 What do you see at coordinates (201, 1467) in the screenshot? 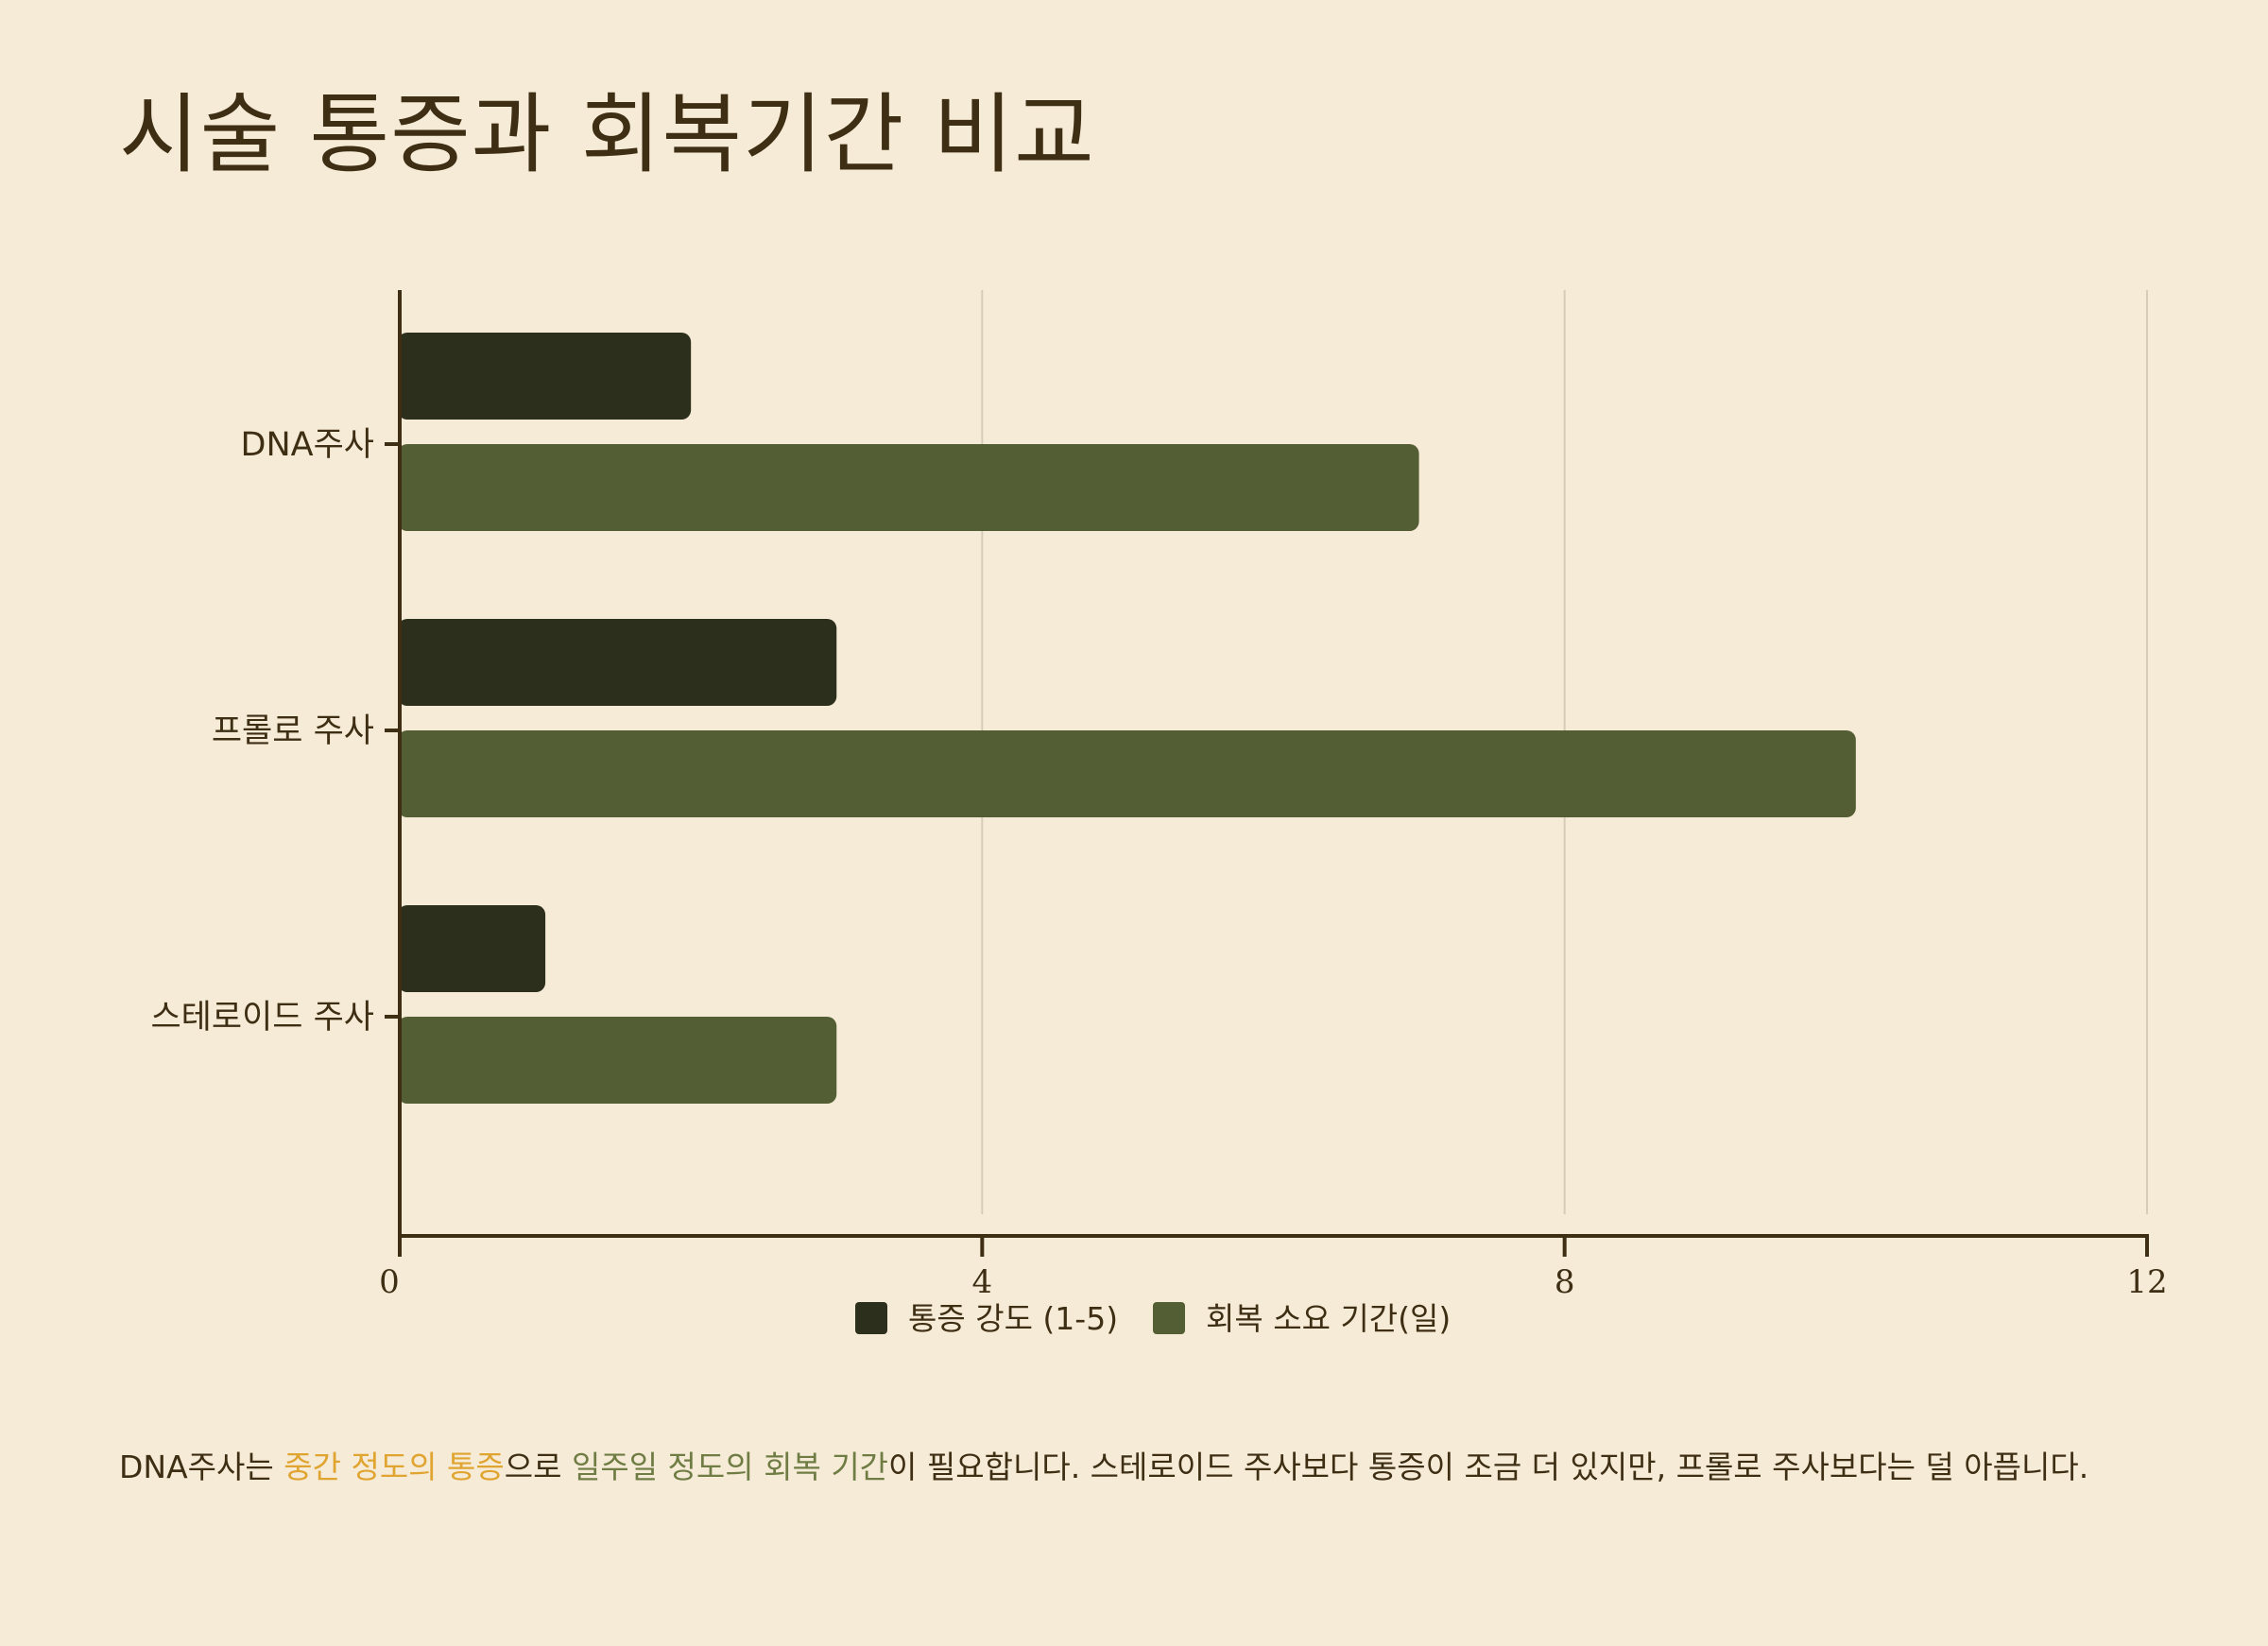
I see `caption-text-1: DNA주사는` at bounding box center [201, 1467].